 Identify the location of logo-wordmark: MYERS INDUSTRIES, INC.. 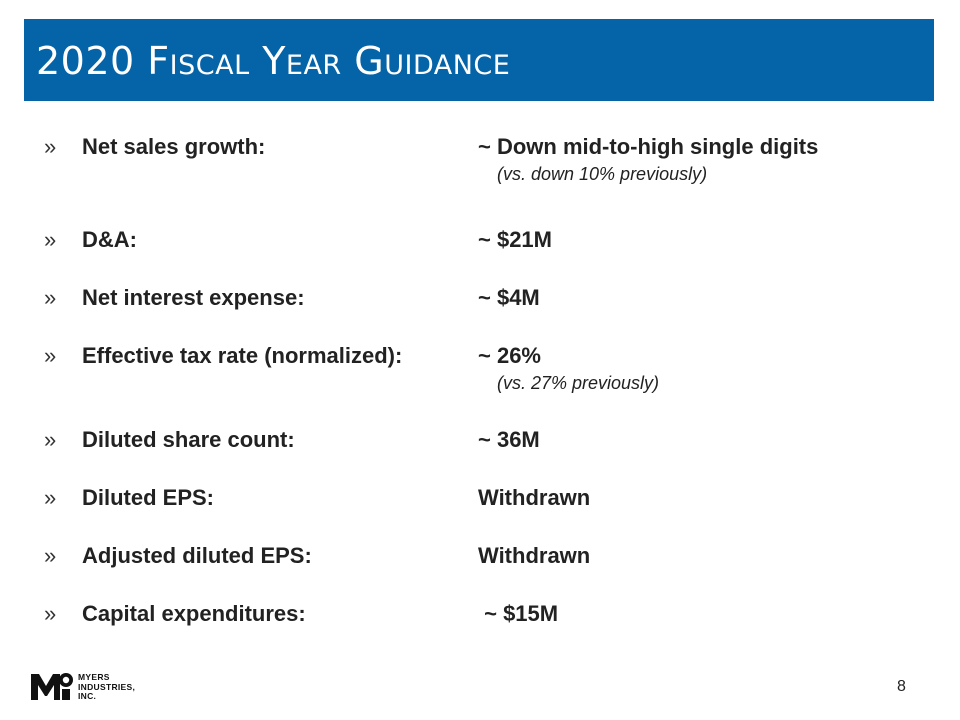
(107, 687).